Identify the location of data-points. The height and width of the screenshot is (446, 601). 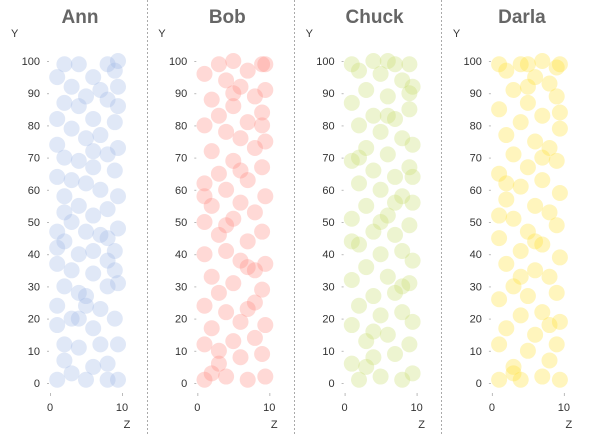
(235, 220).